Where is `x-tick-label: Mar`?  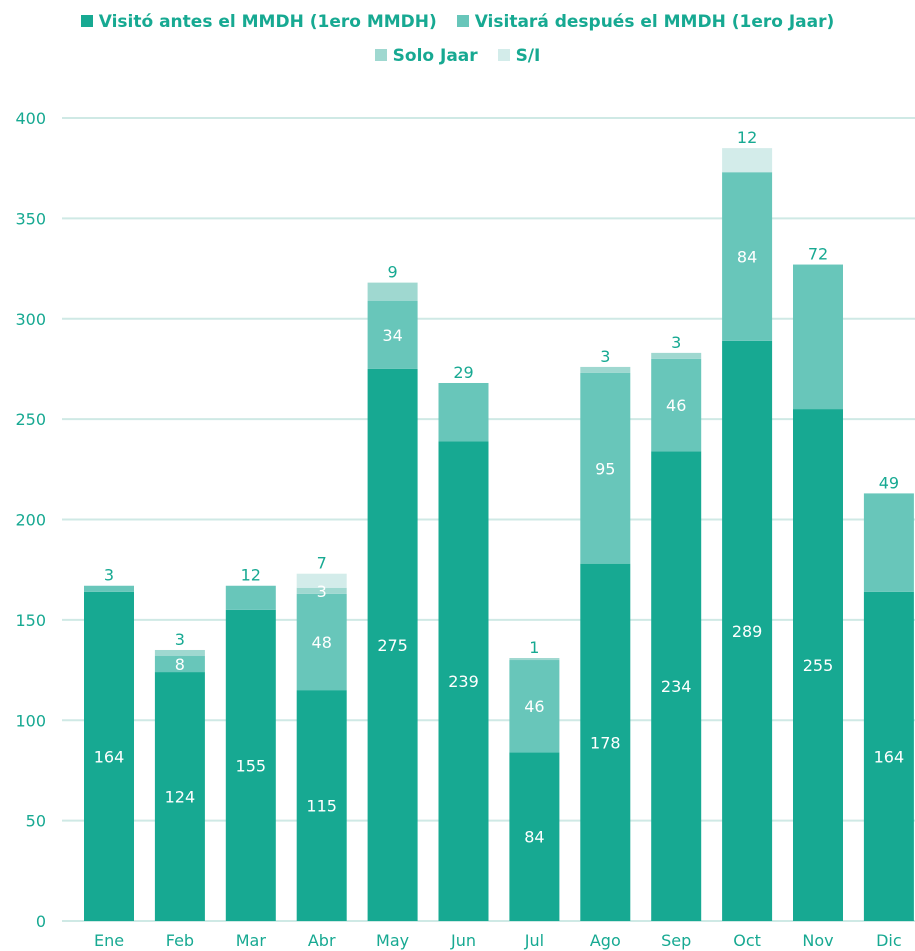
x-tick-label: Mar is located at coordinates (251, 940).